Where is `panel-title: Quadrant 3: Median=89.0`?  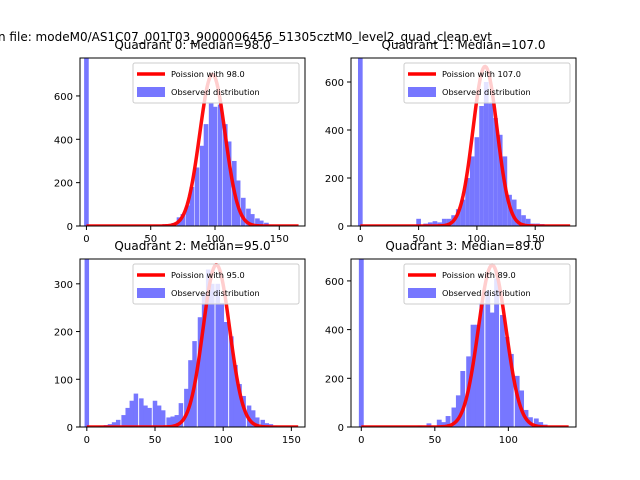 panel-title: Quadrant 3: Median=89.0 is located at coordinates (463, 246).